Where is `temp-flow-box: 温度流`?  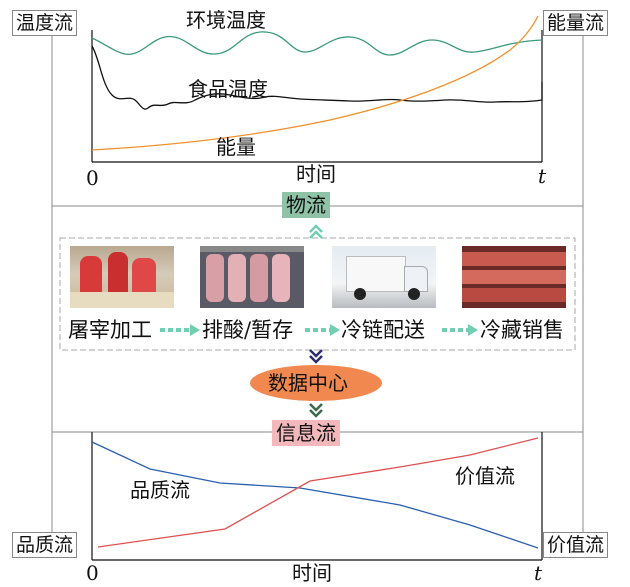
temp-flow-box: 温度流 is located at coordinates (45, 23).